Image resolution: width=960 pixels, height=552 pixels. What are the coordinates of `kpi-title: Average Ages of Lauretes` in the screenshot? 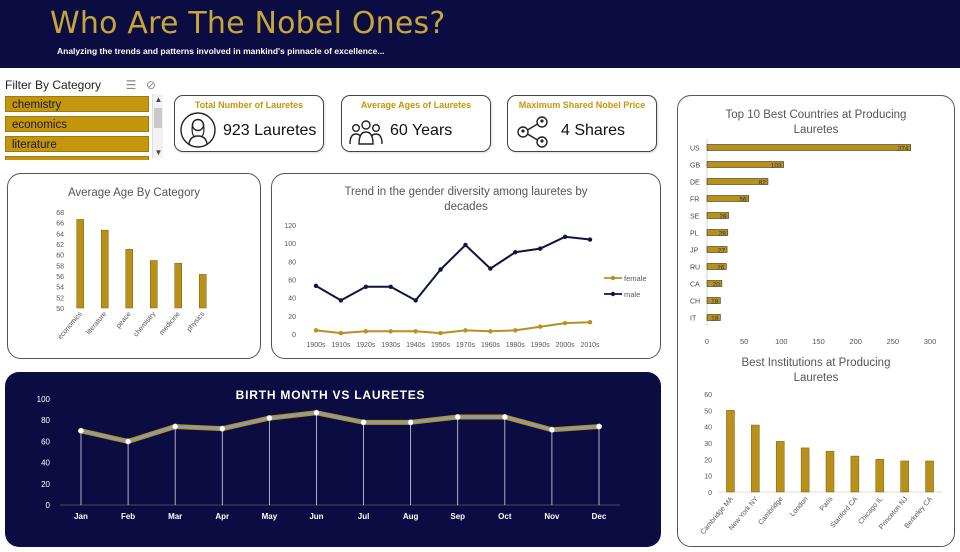 It's located at (416, 105).